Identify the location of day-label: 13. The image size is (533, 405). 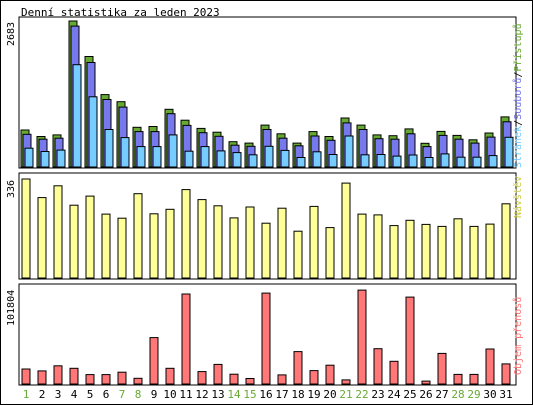
(217, 394).